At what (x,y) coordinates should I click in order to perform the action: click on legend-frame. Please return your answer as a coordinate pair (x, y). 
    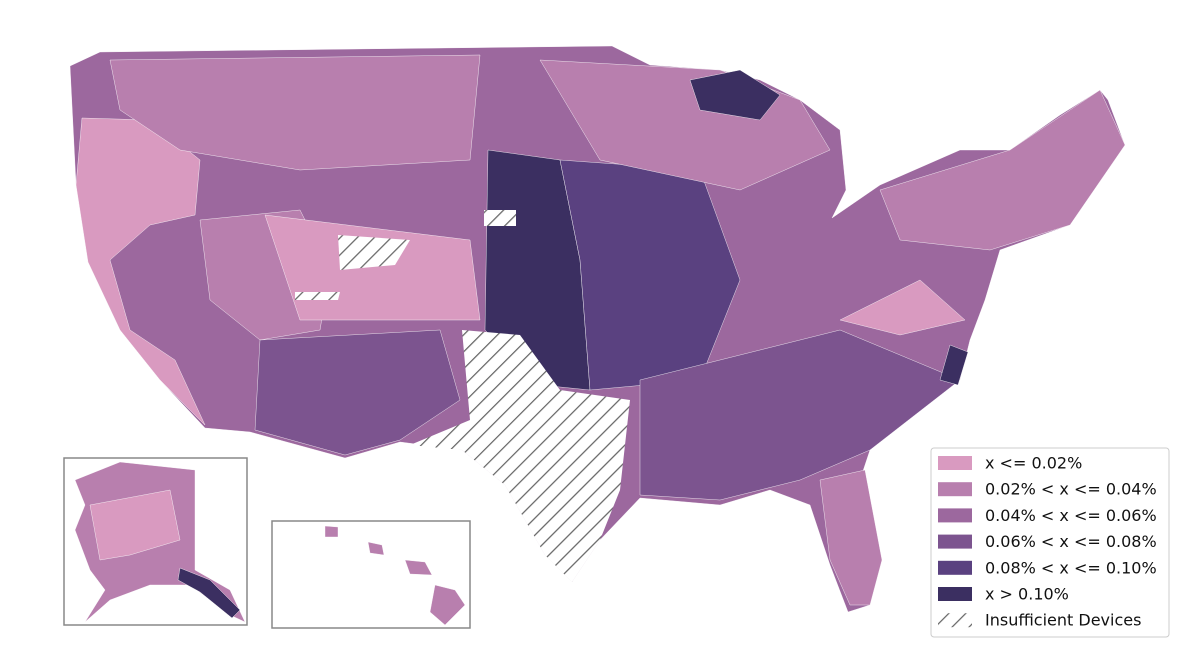
    Looking at the image, I should click on (1050, 542).